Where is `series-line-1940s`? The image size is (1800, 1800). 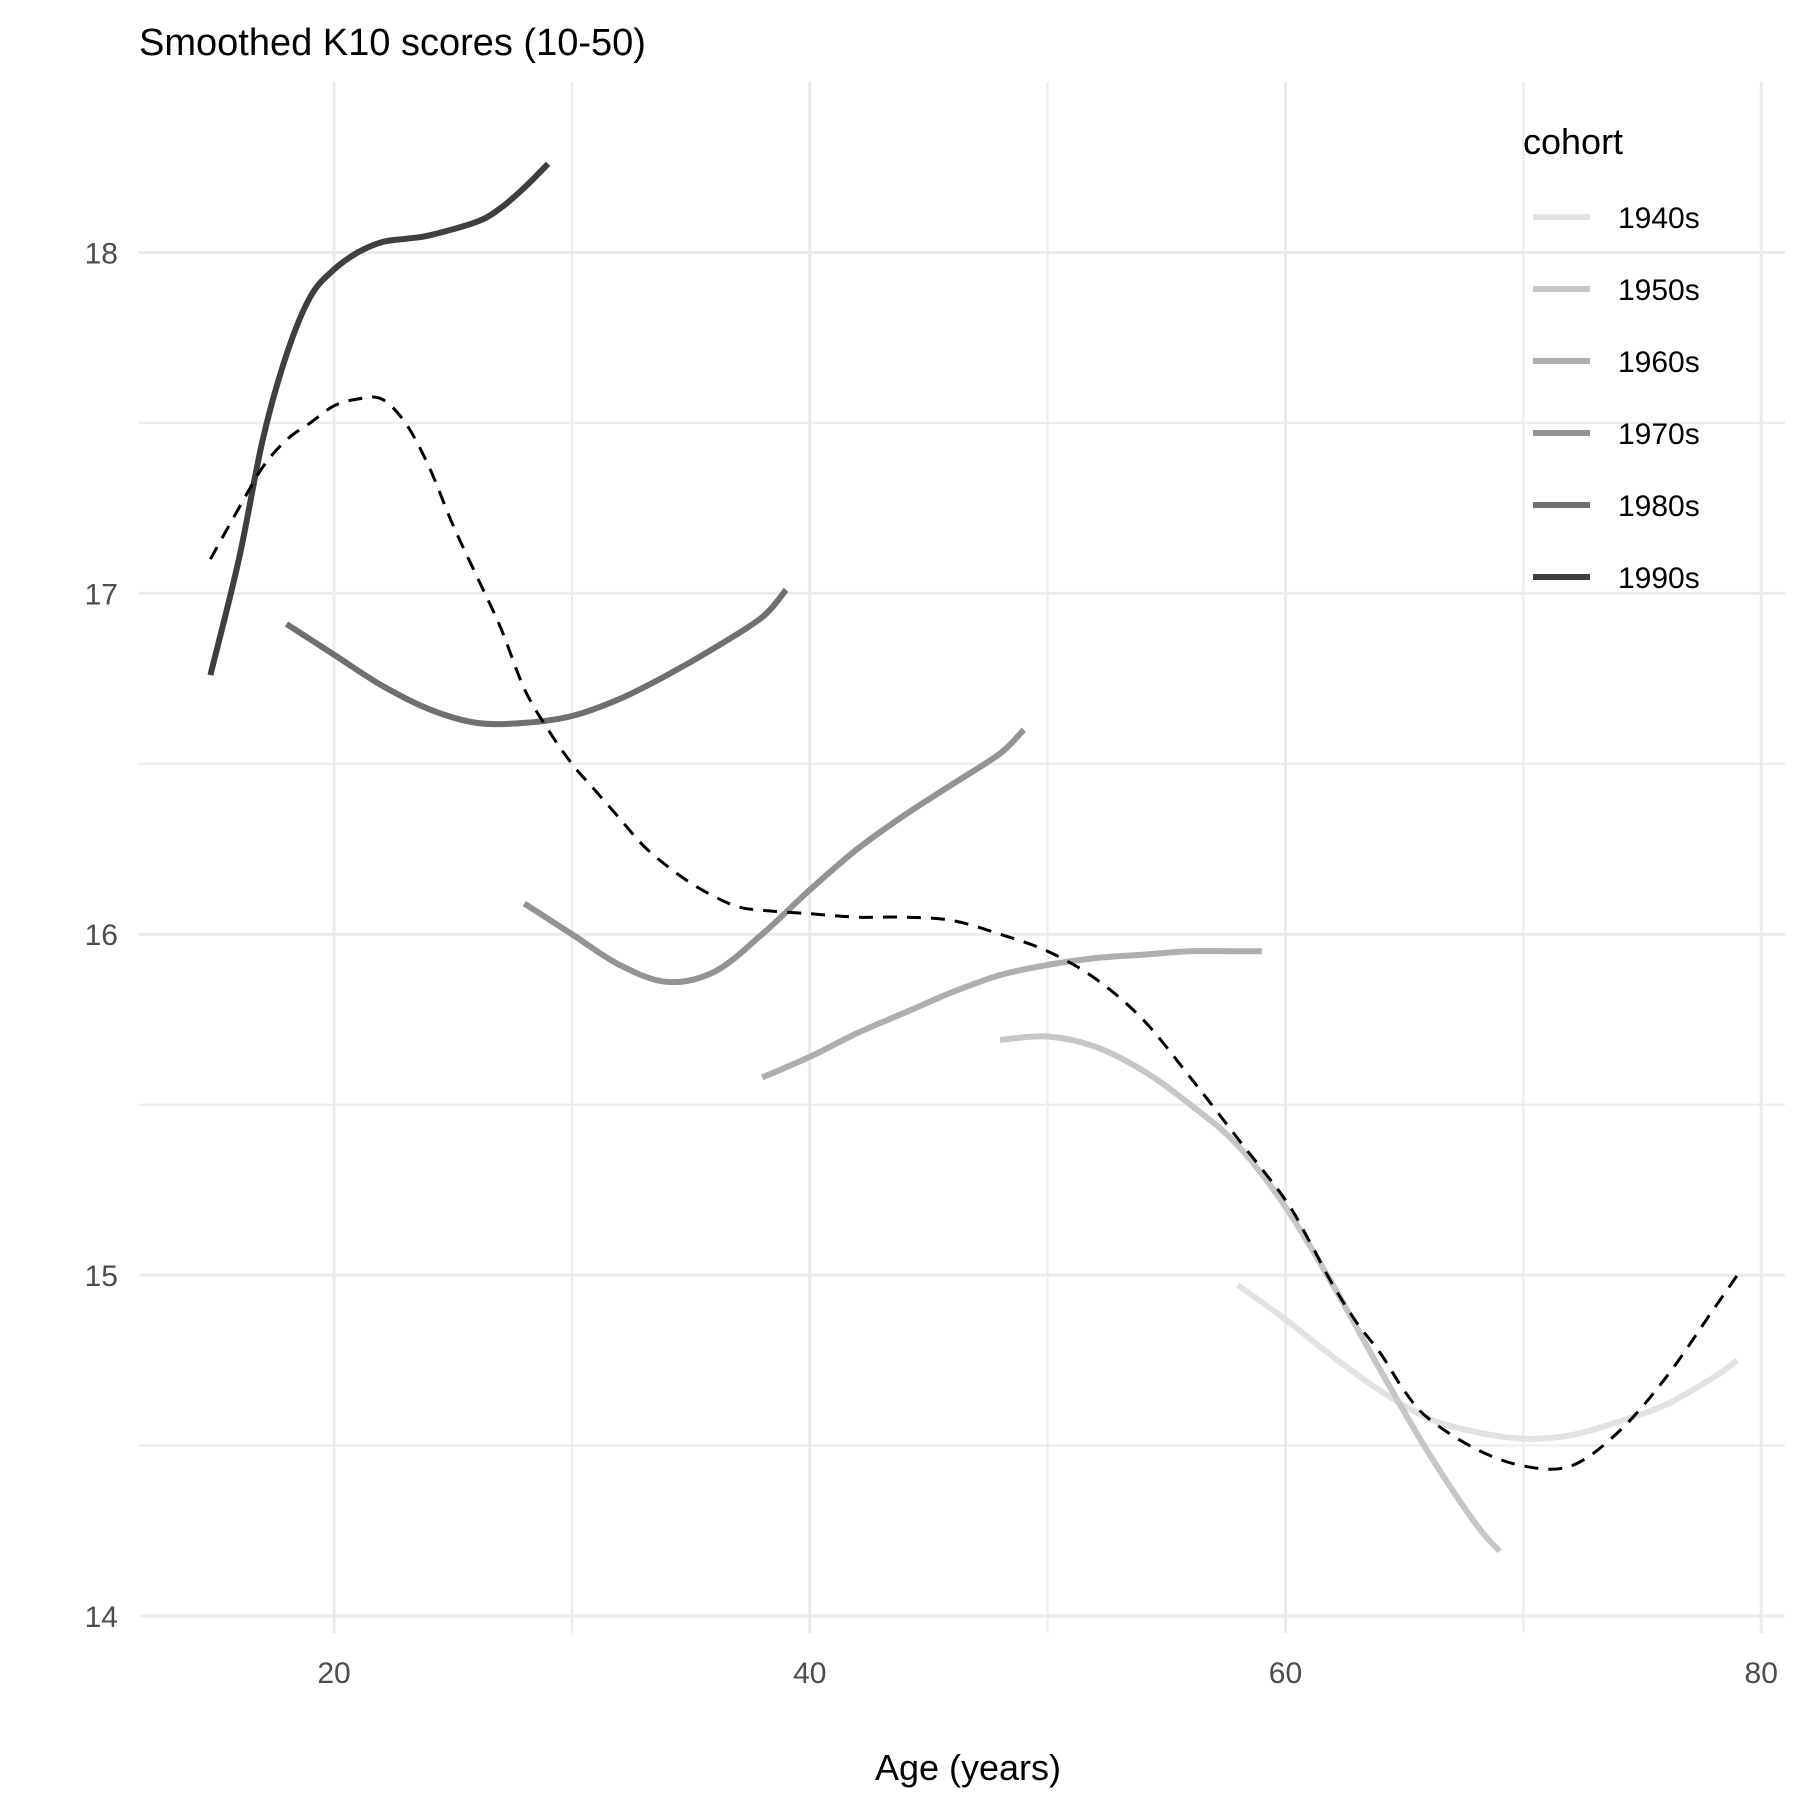
series-line-1940s is located at coordinates (1488, 1362).